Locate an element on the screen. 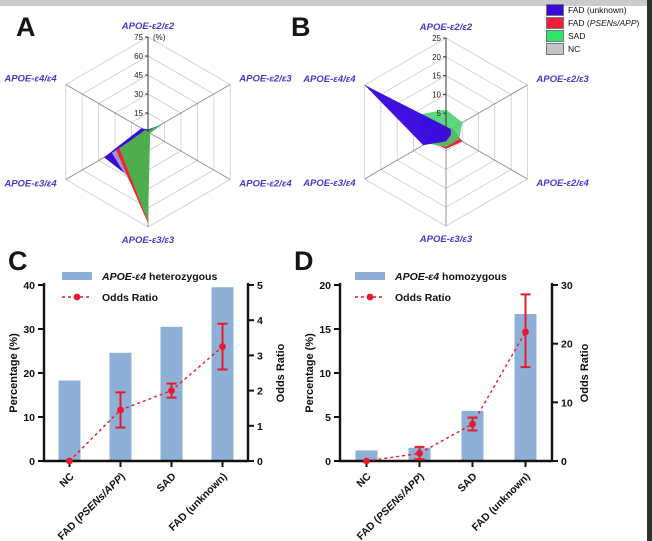 This screenshot has height=541, width=652. left-tick-label: 5 is located at coordinates (328, 418).